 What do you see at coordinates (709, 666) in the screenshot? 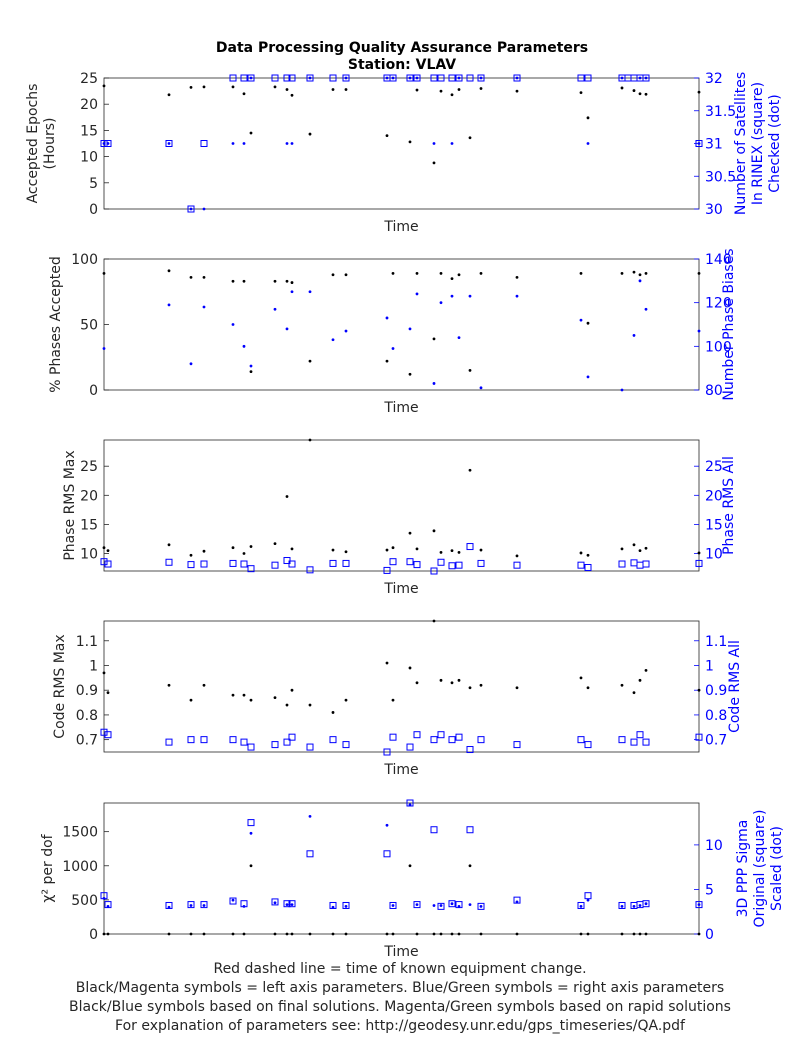
I see `right-tick-label: 1` at bounding box center [709, 666].